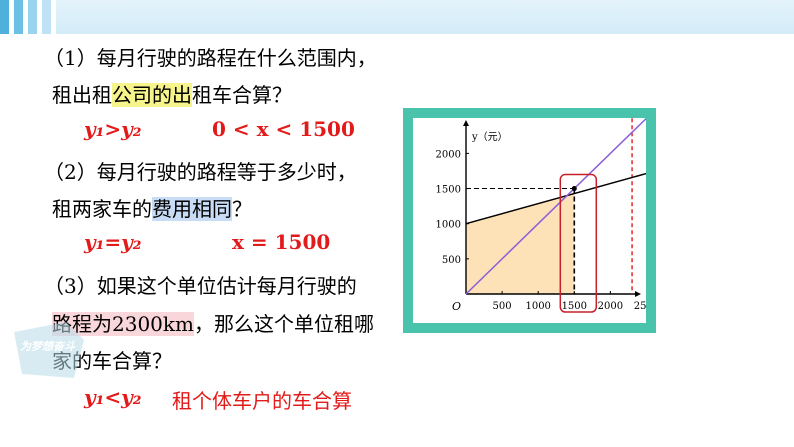  I want to click on question-3-line1: （3）如果这个单位估计每月行驶的, so click(200, 286).